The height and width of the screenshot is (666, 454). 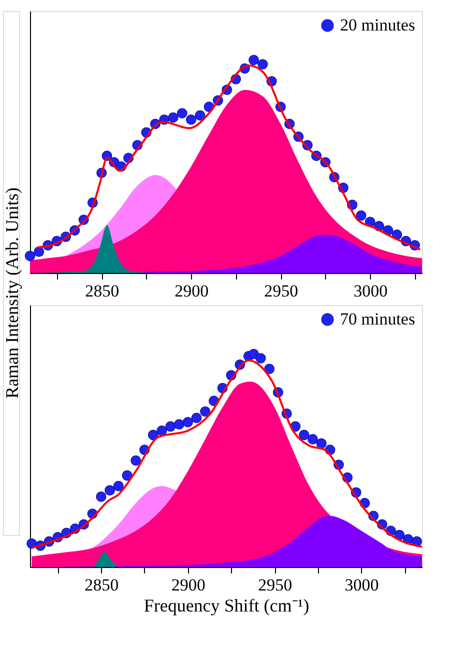 I want to click on legend-label: 70 minutes, so click(x=378, y=319).